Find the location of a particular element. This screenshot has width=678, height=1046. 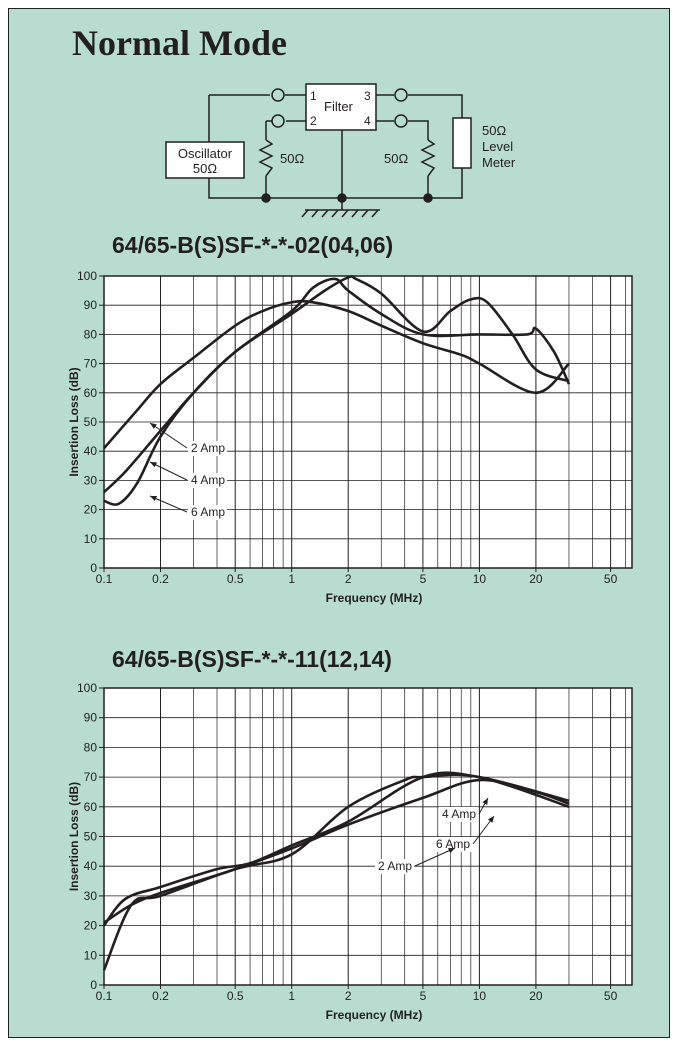

ground-symbol is located at coordinates (340, 213).